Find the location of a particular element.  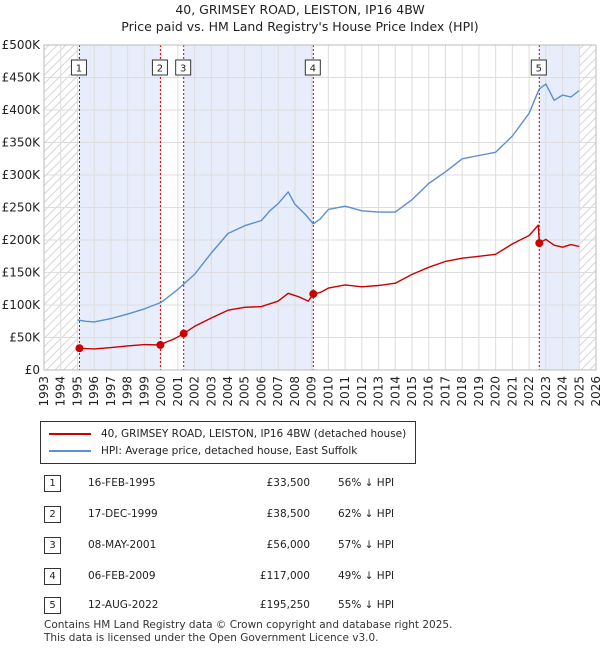

transaction-hpi-diff: 55% ↓ HPI is located at coordinates (366, 605).